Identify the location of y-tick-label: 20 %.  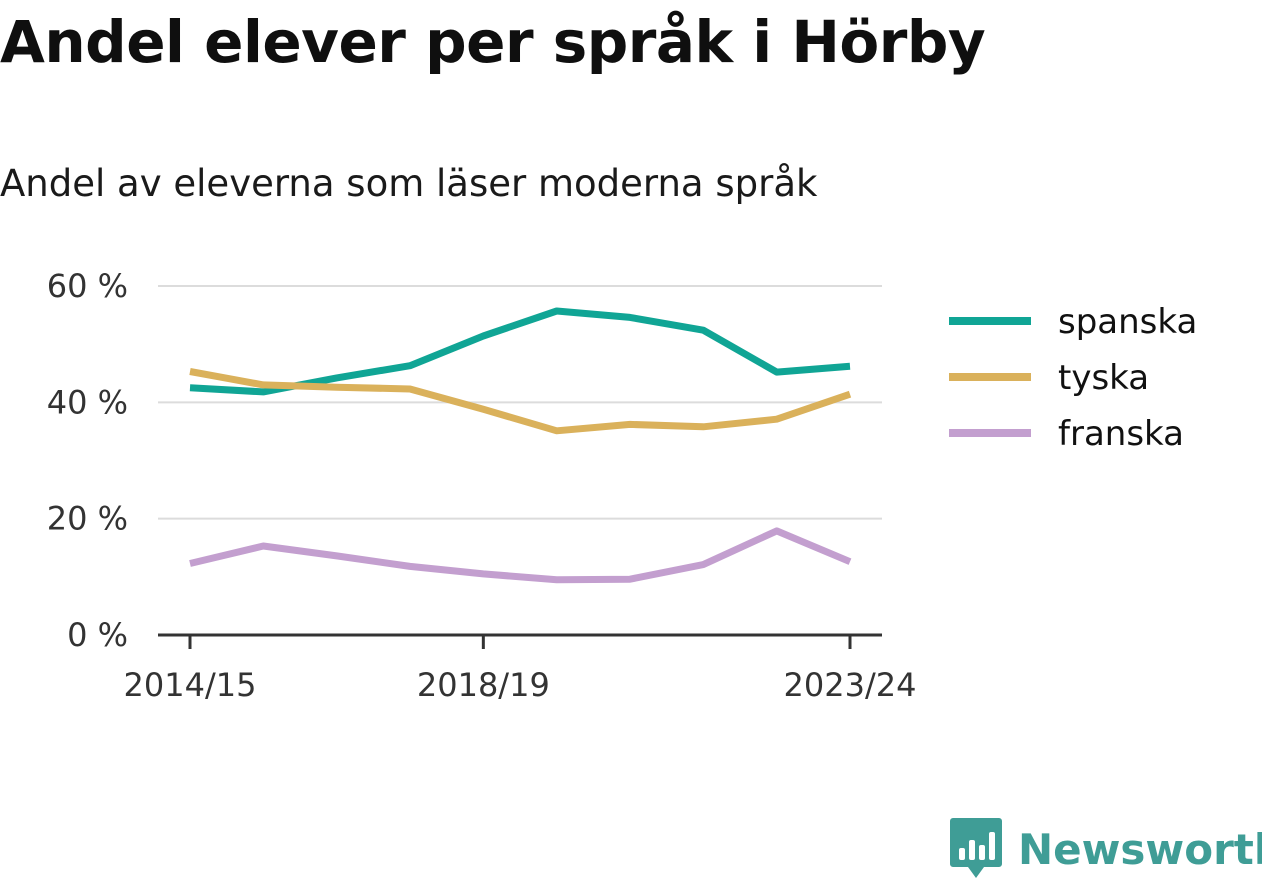
(87, 519).